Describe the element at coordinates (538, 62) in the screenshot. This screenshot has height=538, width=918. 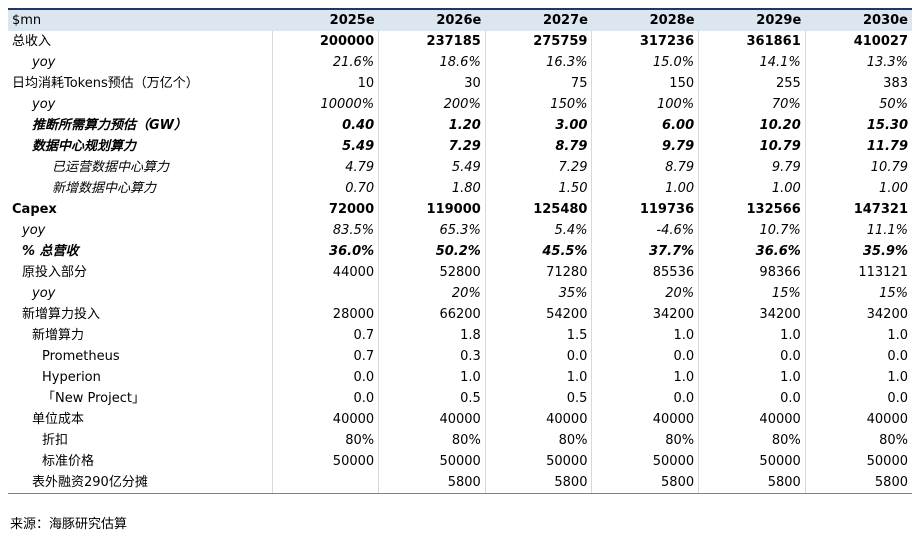
I see `cell: 16.3%` at that location.